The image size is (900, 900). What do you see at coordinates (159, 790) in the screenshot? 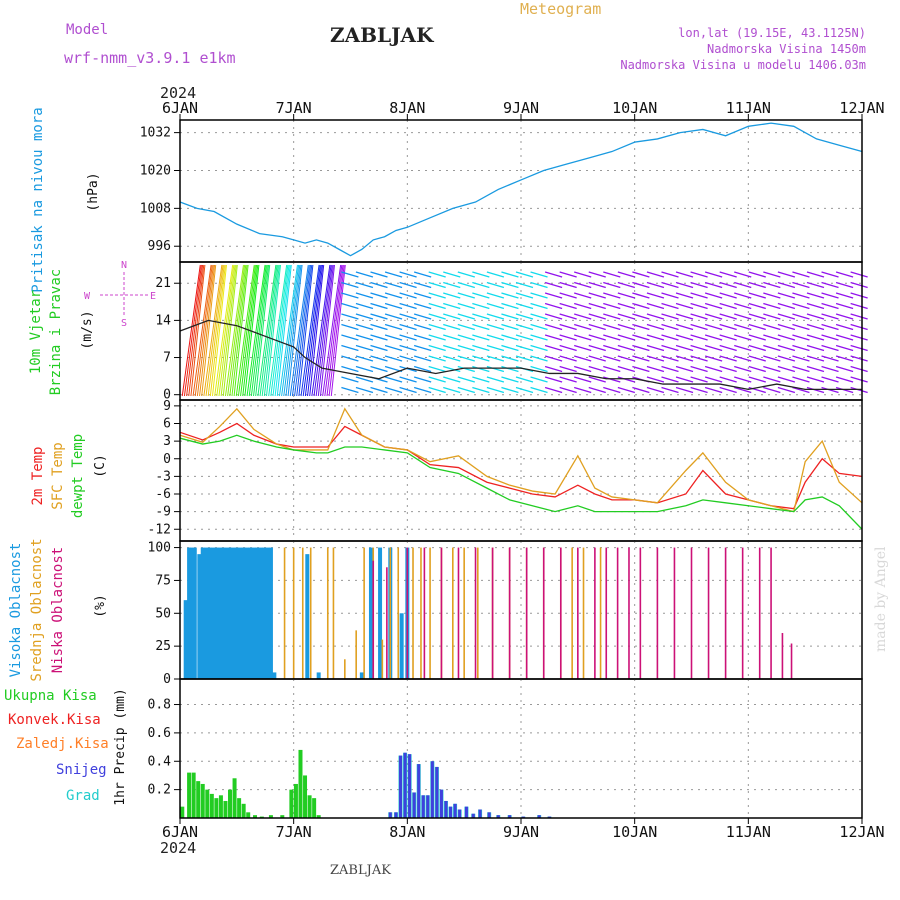
I see `y-tick-label: 0.2` at bounding box center [159, 790].